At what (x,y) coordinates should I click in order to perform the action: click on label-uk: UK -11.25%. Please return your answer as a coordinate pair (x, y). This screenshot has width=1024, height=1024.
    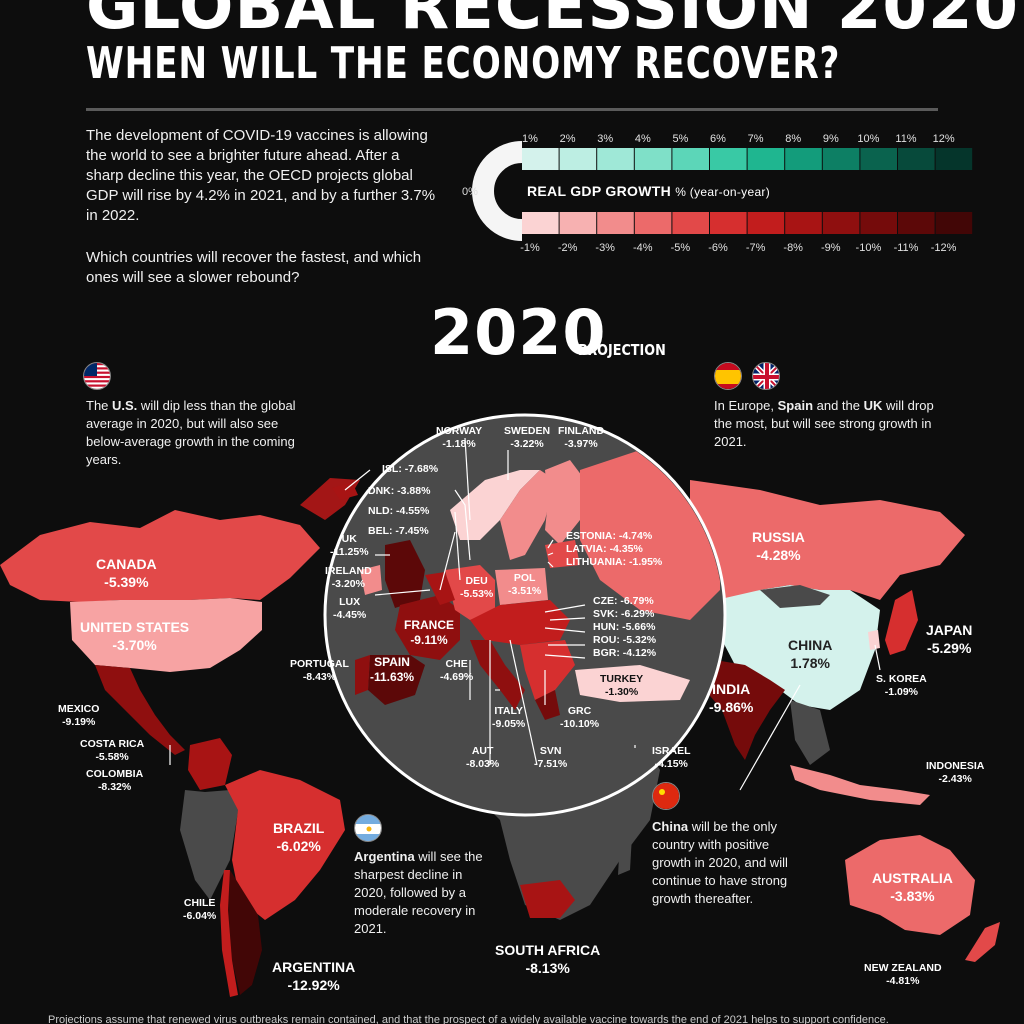
    Looking at the image, I should click on (349, 545).